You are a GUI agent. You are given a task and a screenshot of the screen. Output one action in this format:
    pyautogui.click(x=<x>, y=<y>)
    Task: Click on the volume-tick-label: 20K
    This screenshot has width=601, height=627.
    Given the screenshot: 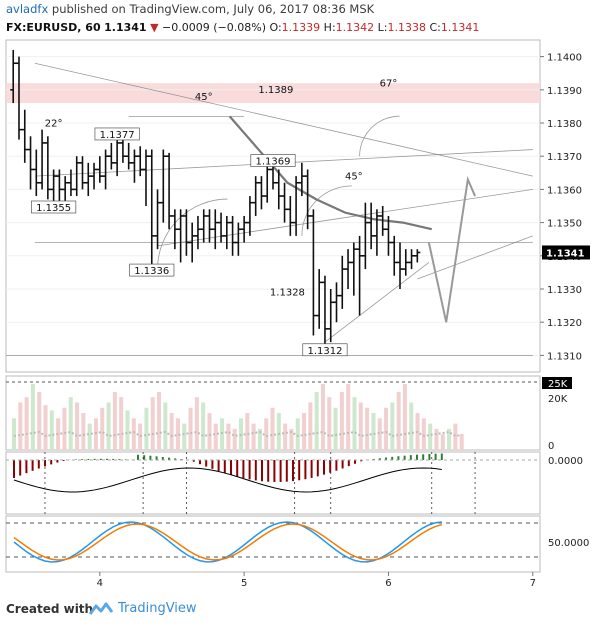 What is the action you would take?
    pyautogui.click(x=558, y=399)
    